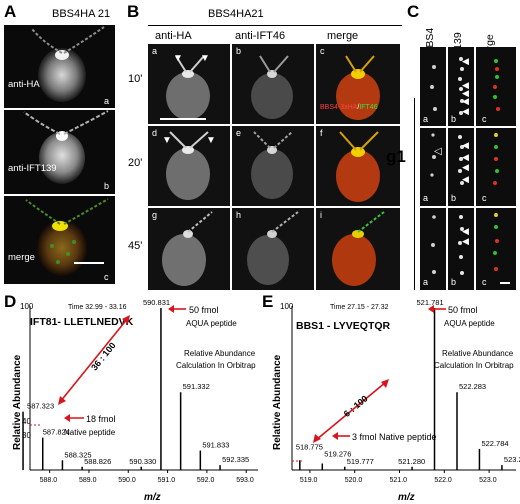  Describe the element at coordinates (106, 277) in the screenshot. I see `panel-a-sub-c: c` at that location.